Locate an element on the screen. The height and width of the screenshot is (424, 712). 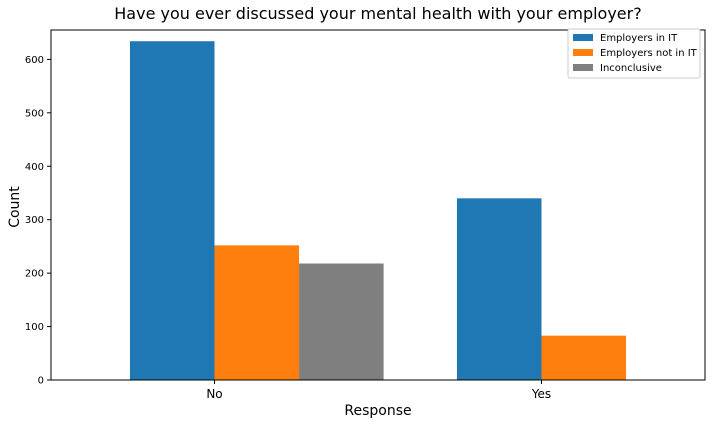
bar-inconclusive-no is located at coordinates (341, 321).